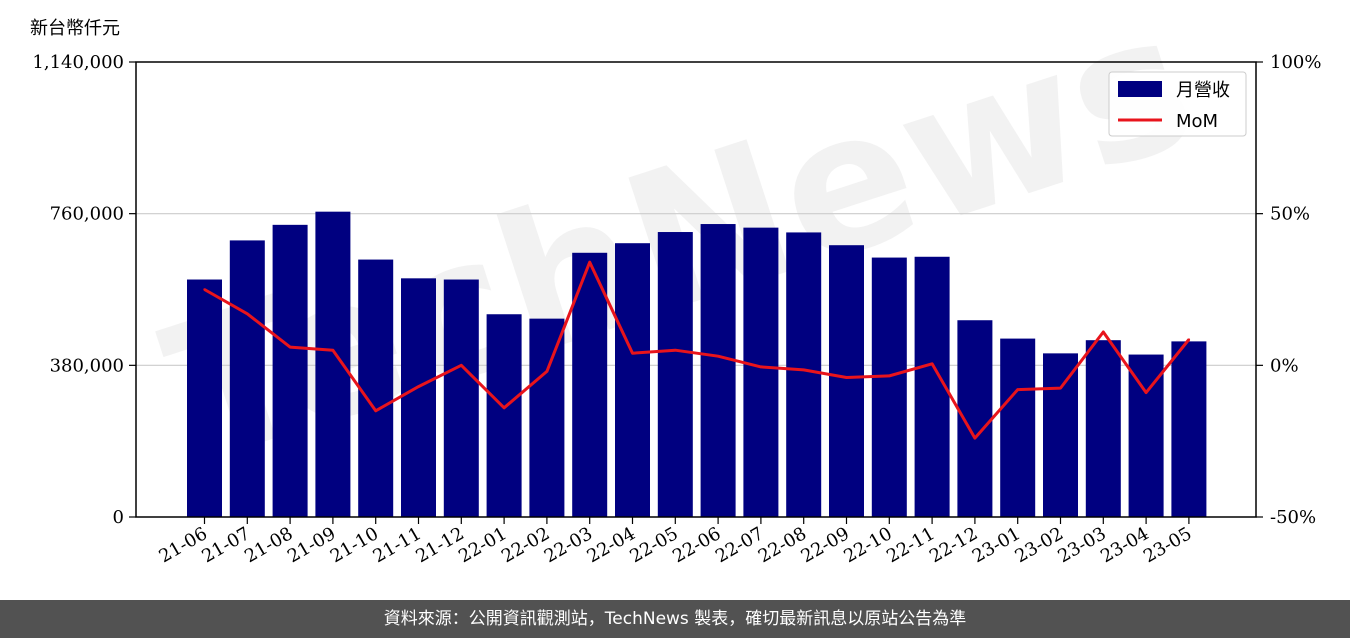  I want to click on x-tick-label-22-11: 22-11, so click(910, 545).